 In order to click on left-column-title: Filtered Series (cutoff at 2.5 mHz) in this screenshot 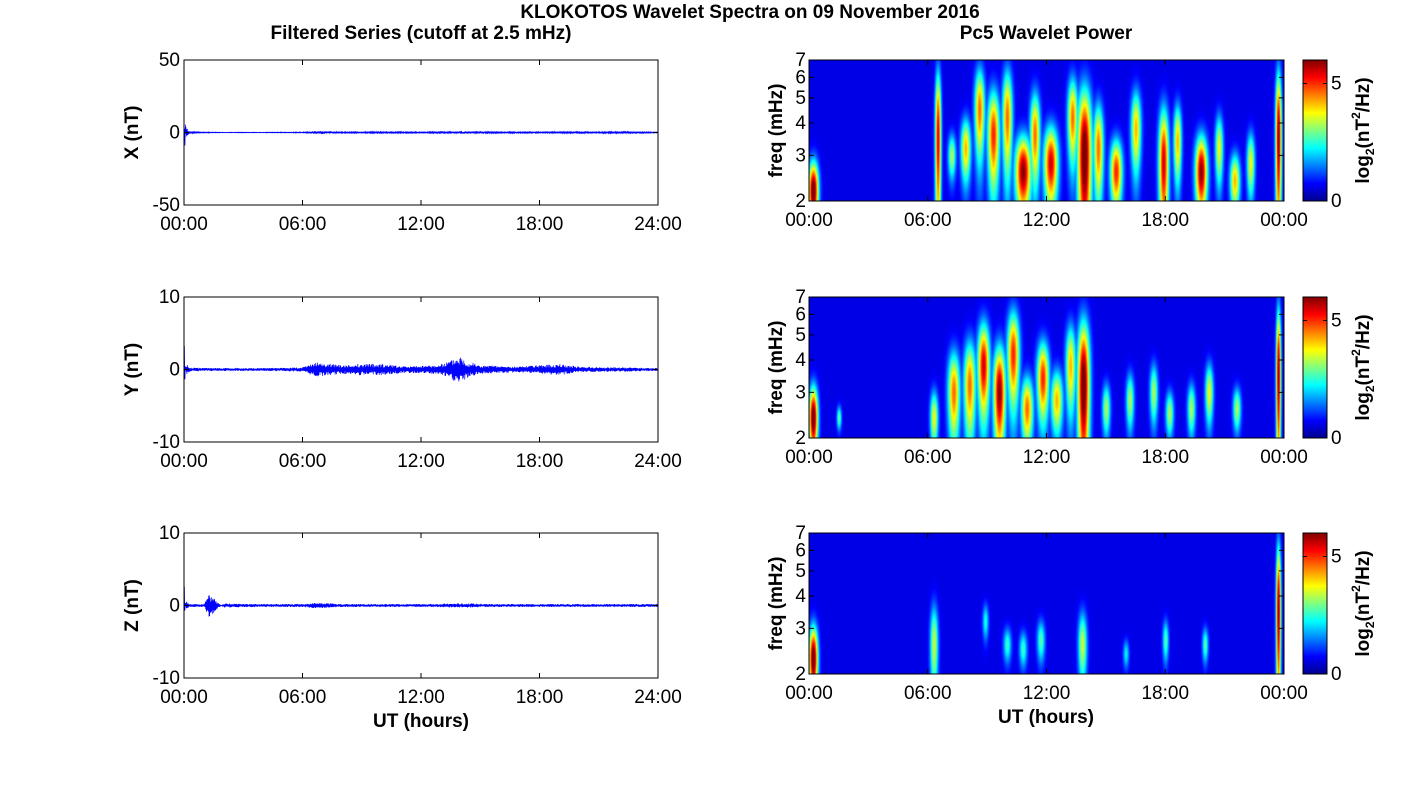, I will do `click(421, 33)`.